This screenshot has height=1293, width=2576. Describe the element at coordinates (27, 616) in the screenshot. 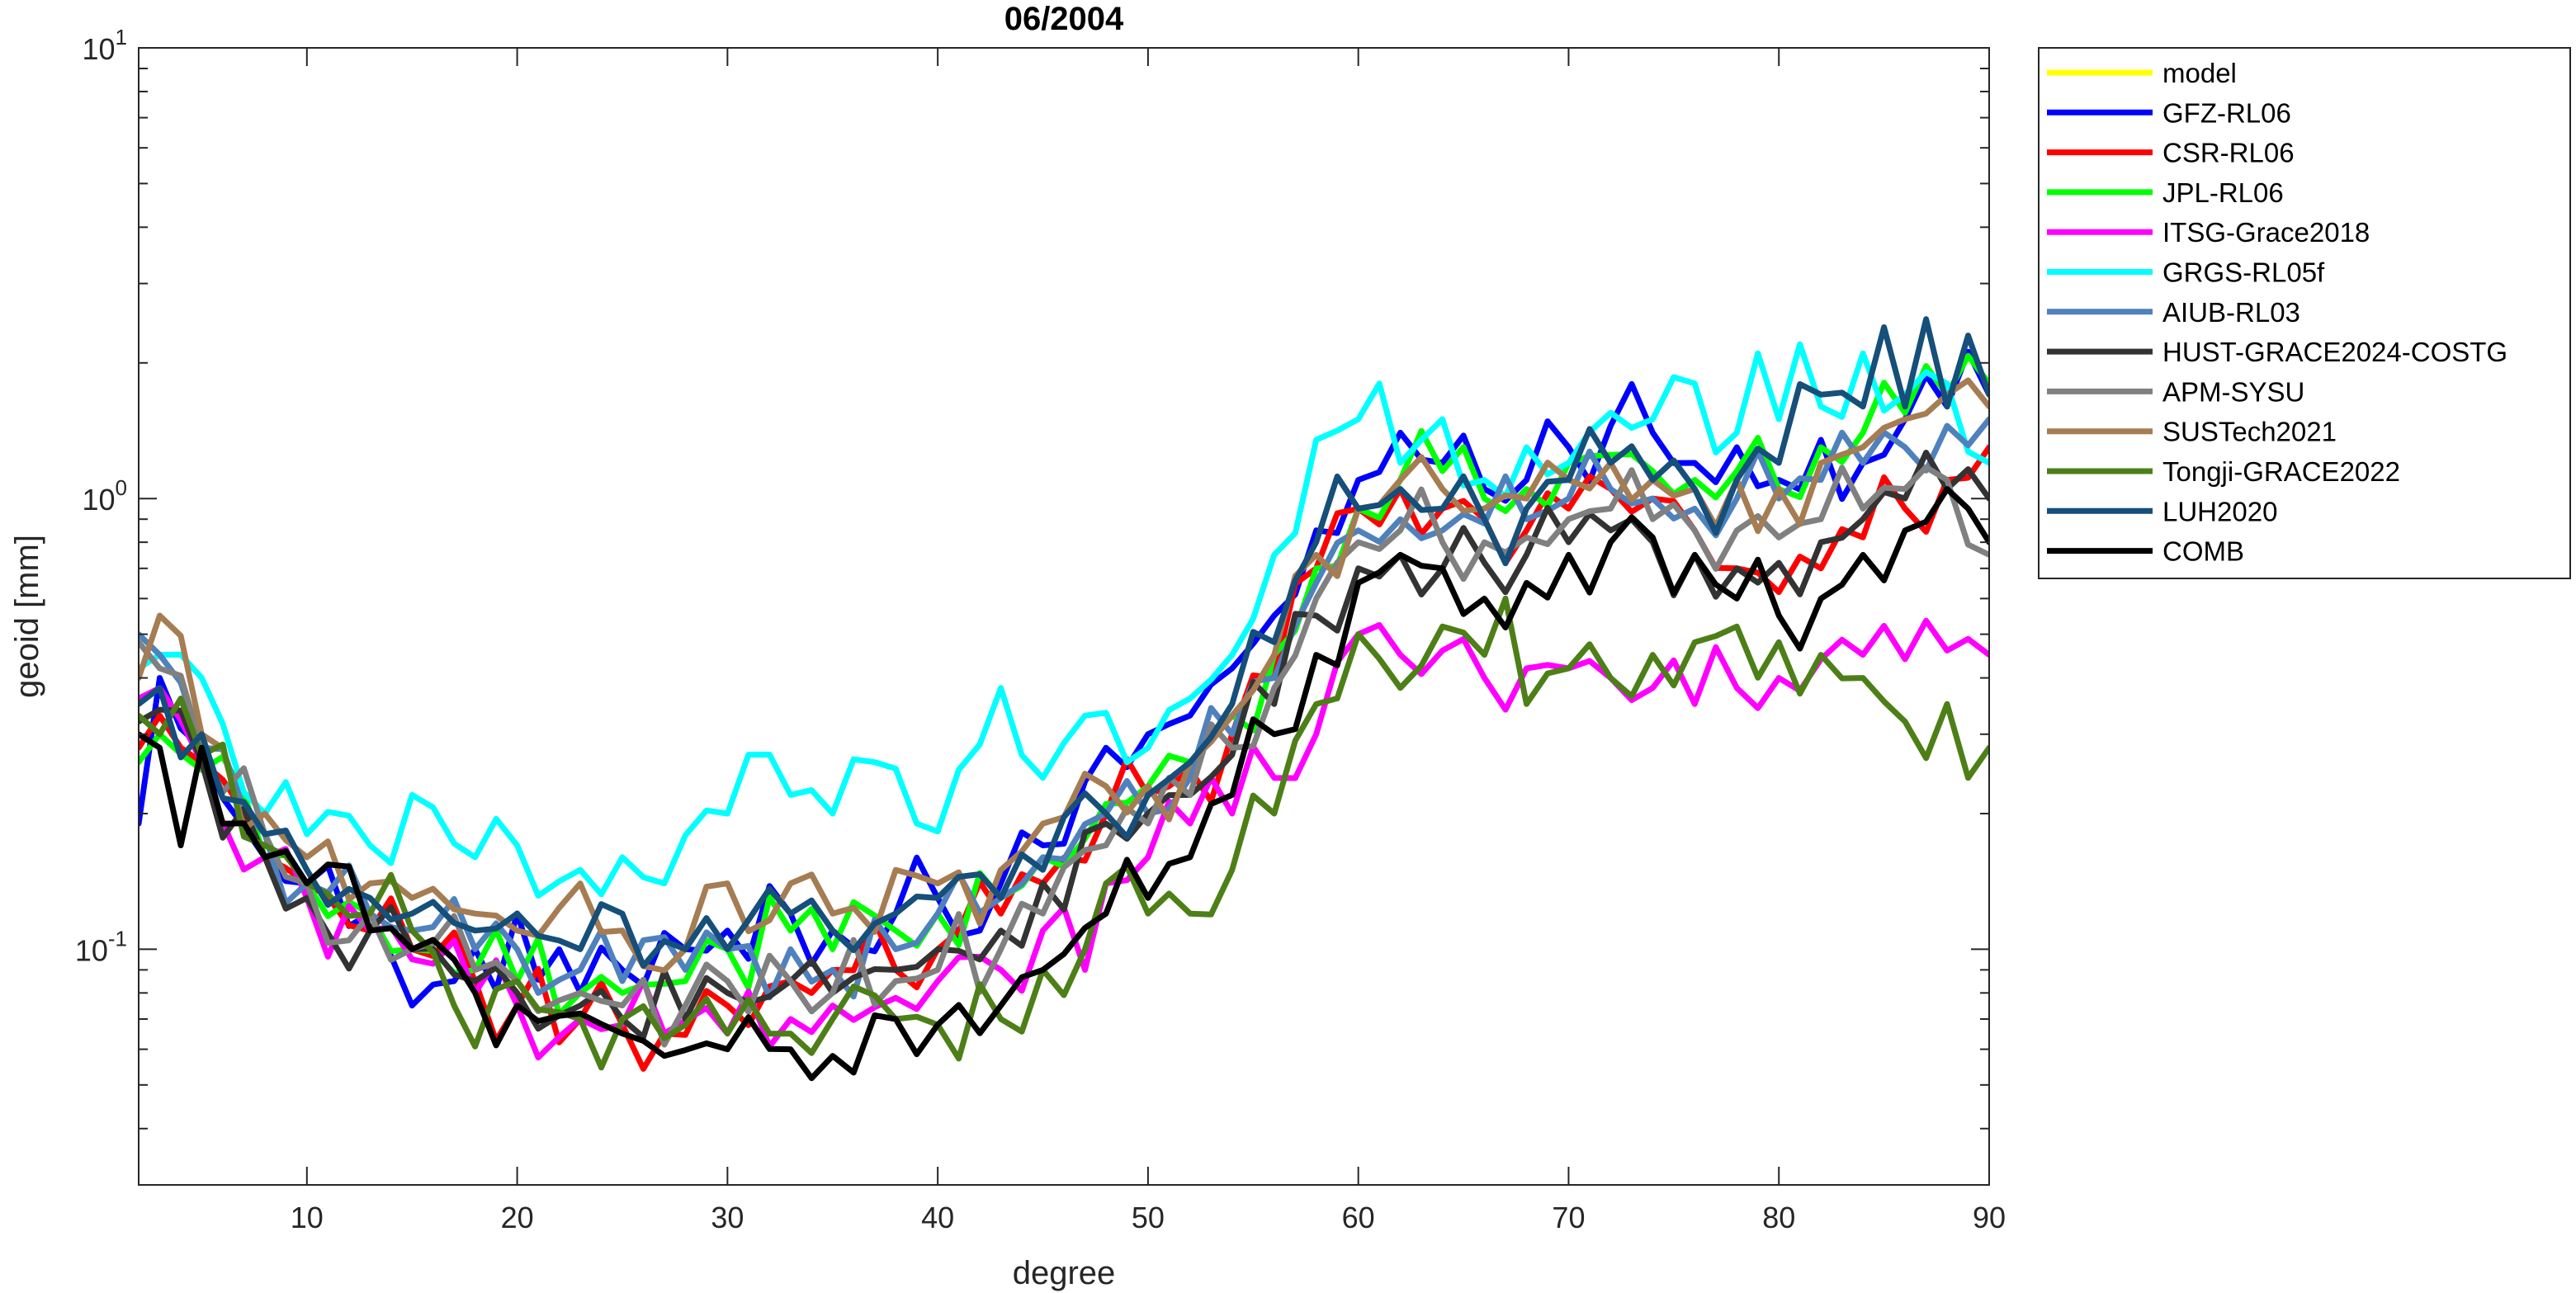

I see `y-axis-label: geoid [mm]` at that location.